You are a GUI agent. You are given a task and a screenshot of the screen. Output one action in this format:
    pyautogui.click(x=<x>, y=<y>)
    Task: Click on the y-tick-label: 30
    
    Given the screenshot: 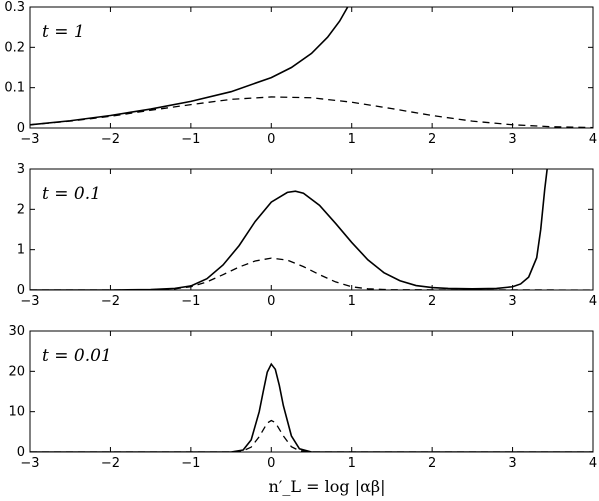 What is the action you would take?
    pyautogui.click(x=16, y=331)
    